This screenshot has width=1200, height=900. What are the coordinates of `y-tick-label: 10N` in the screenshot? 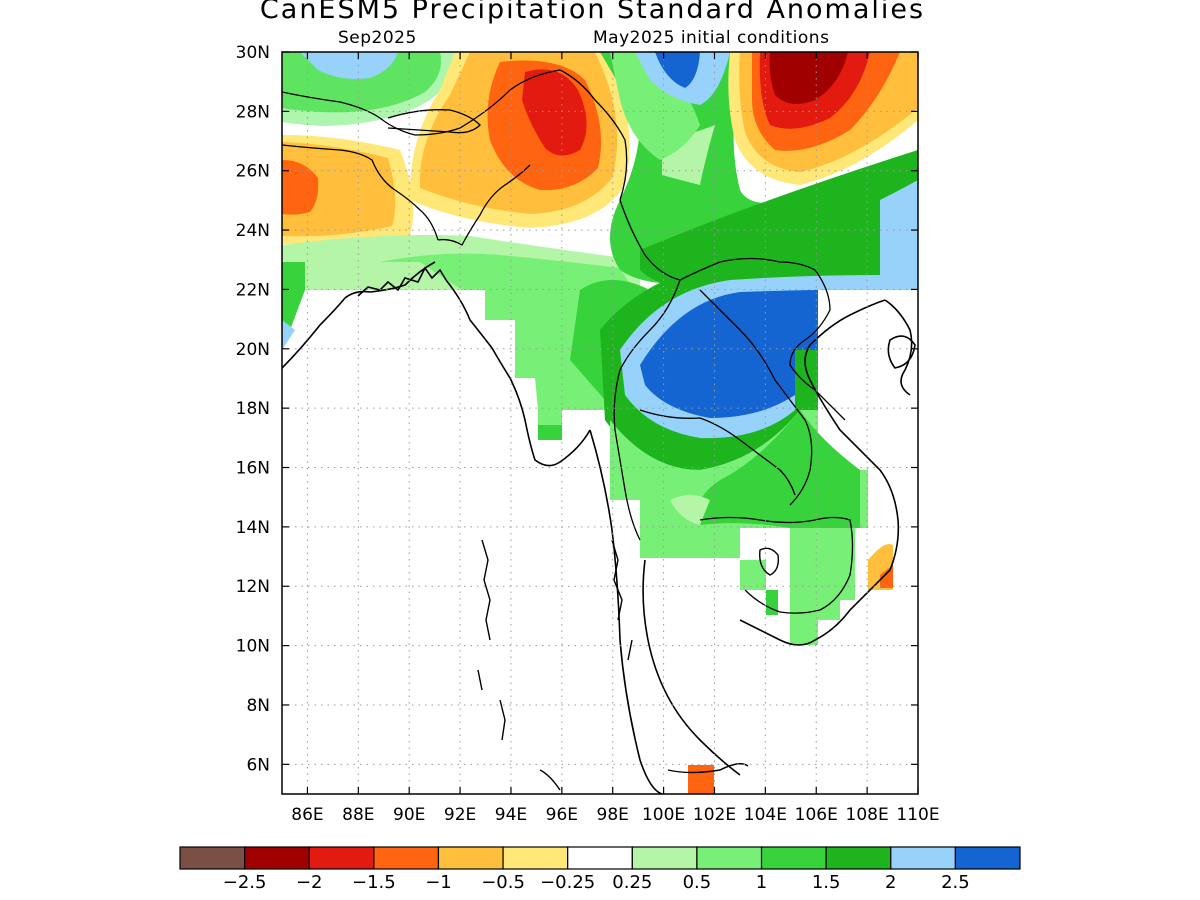 It's located at (253, 647).